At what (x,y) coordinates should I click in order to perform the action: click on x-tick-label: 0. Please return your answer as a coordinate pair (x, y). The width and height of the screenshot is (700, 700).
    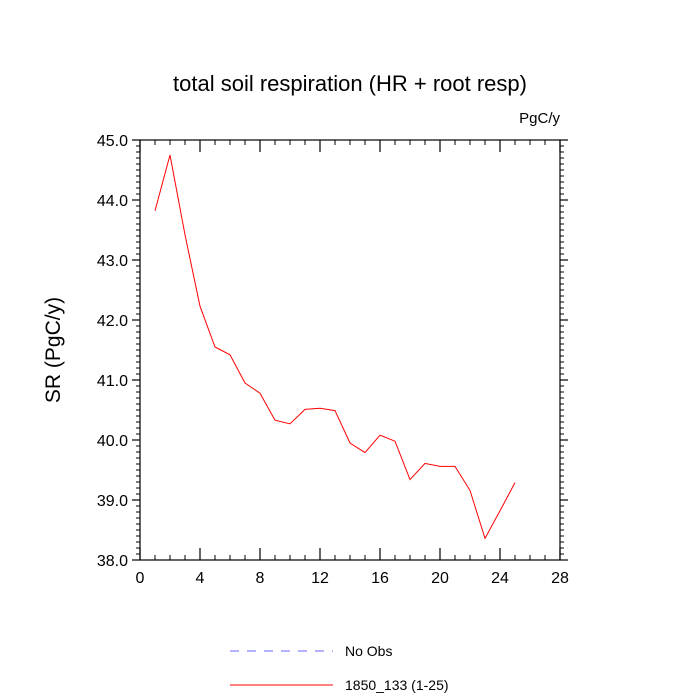
    Looking at the image, I should click on (140, 578).